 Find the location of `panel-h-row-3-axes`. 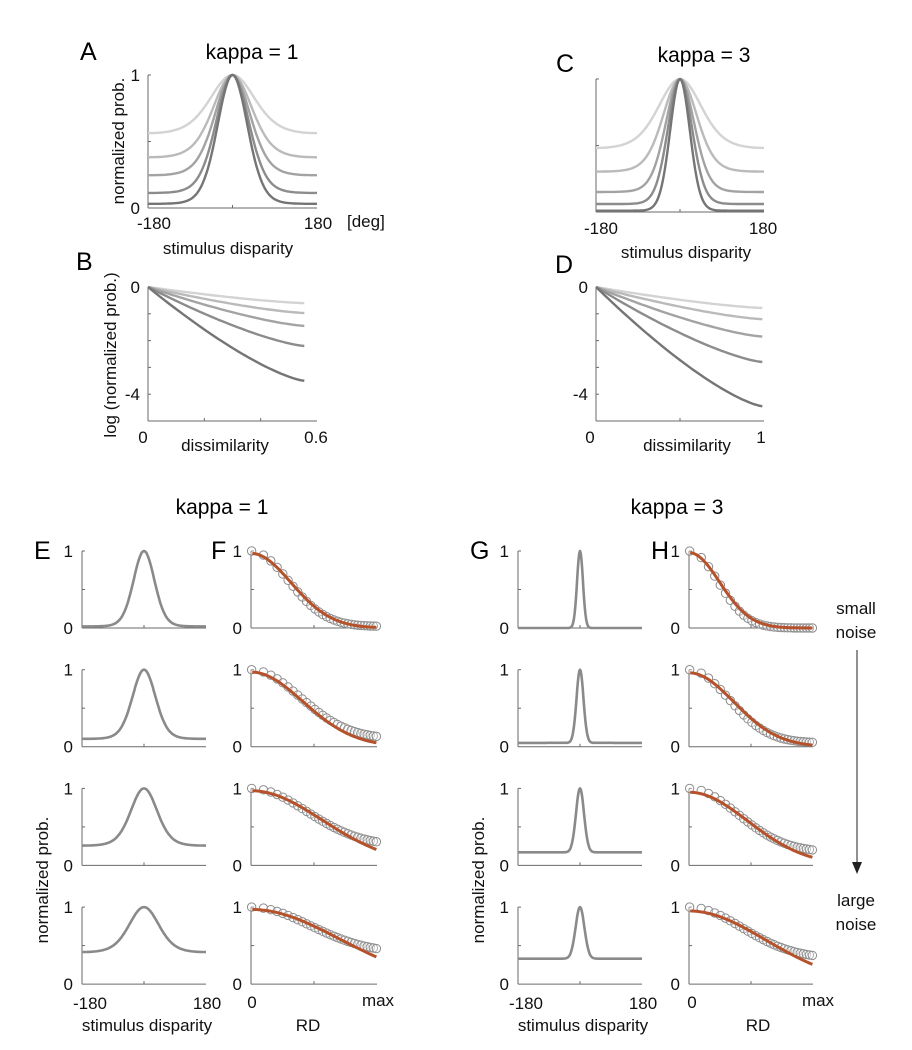

panel-h-row-3-axes is located at coordinates (750, 826).